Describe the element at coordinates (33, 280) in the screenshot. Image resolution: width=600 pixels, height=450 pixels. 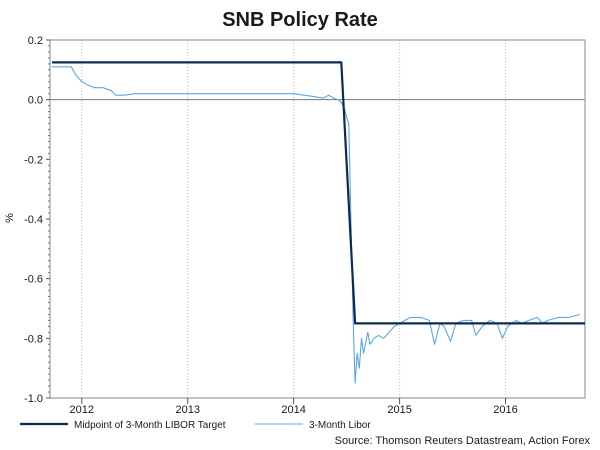
I see `y-tick-label: -0.6` at that location.